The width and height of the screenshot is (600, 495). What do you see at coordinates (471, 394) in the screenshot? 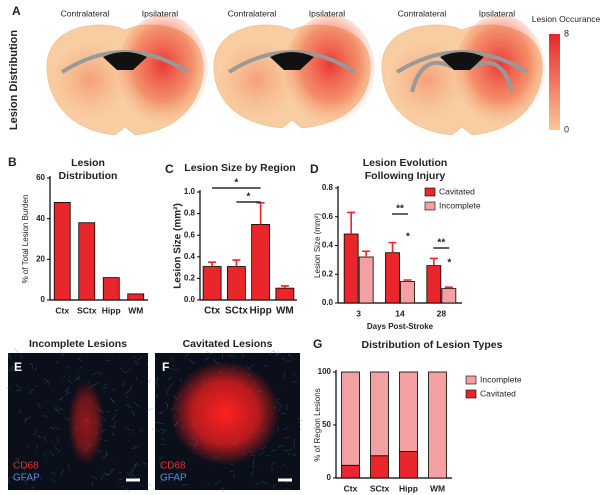
I see `legend-swatch` at bounding box center [471, 394].